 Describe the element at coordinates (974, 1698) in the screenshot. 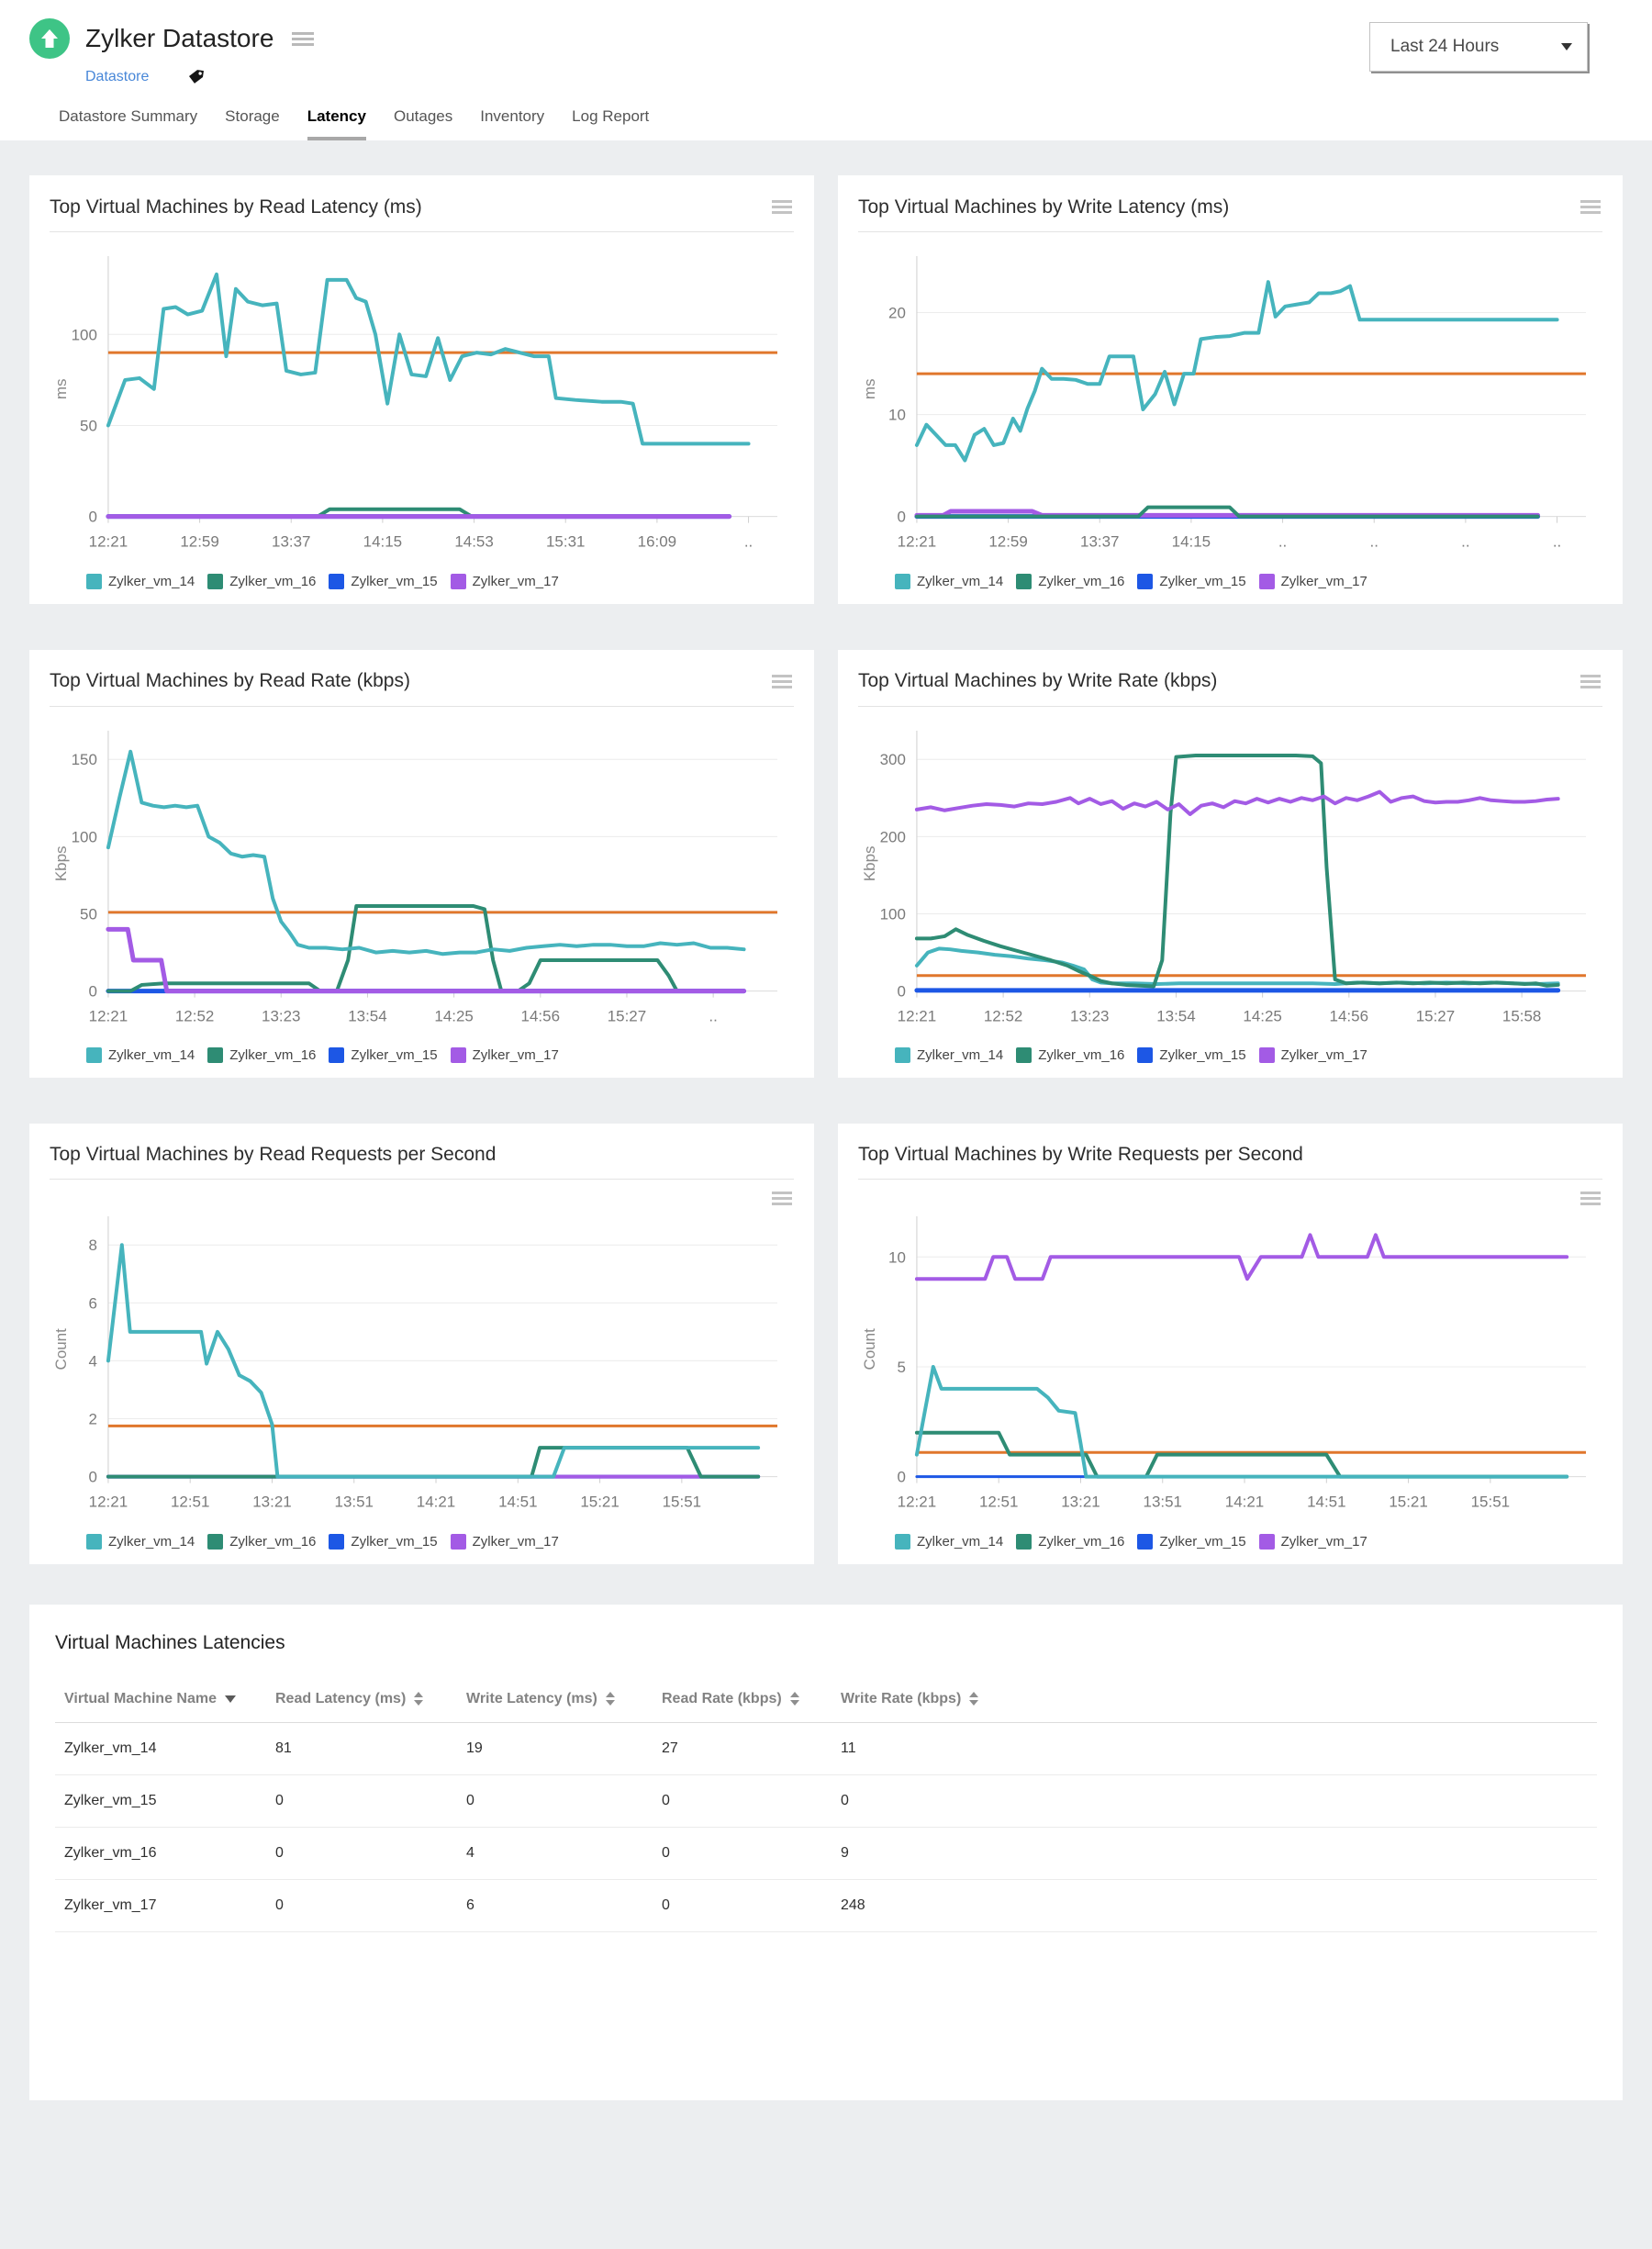

I see `sort-icon` at that location.